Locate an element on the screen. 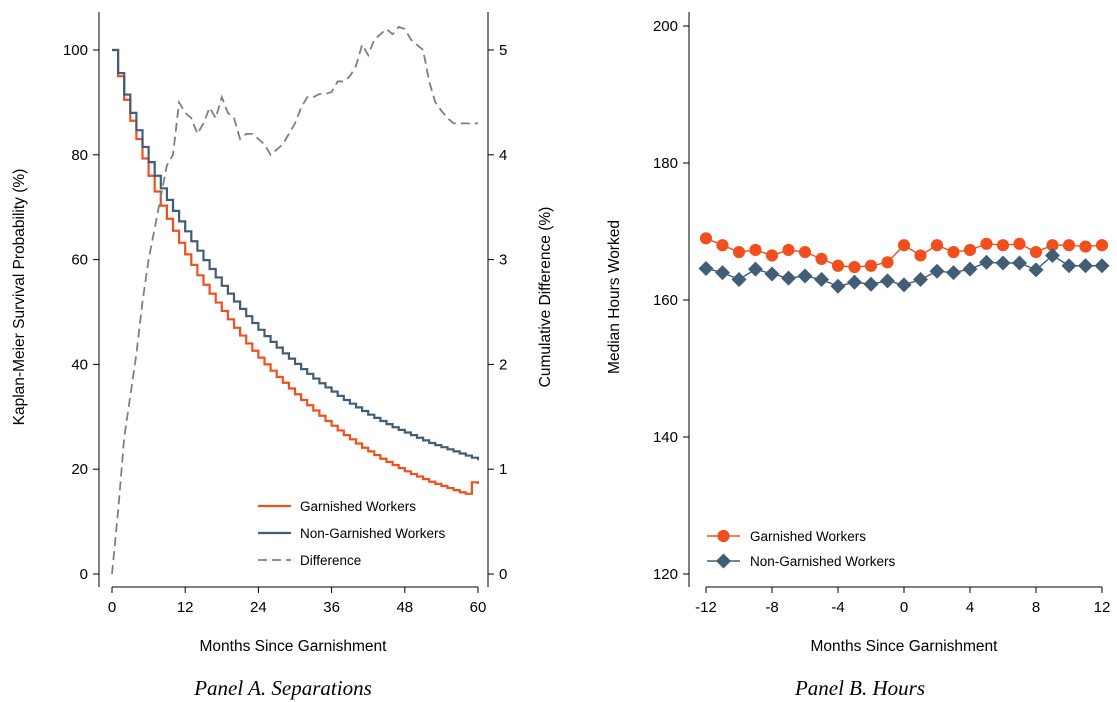 This screenshot has width=1117, height=702. panel-a-left-y-tick-label: 80 is located at coordinates (79, 155).